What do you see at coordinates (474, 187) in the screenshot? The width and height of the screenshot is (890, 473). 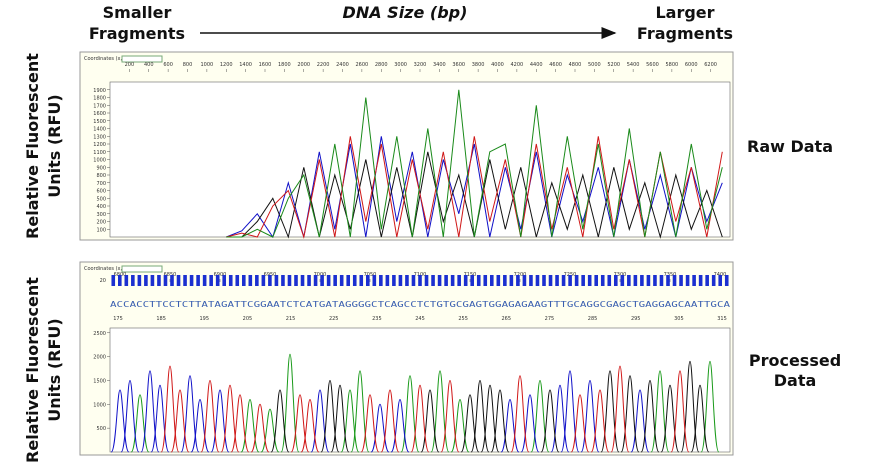 I see `trace` at bounding box center [474, 187].